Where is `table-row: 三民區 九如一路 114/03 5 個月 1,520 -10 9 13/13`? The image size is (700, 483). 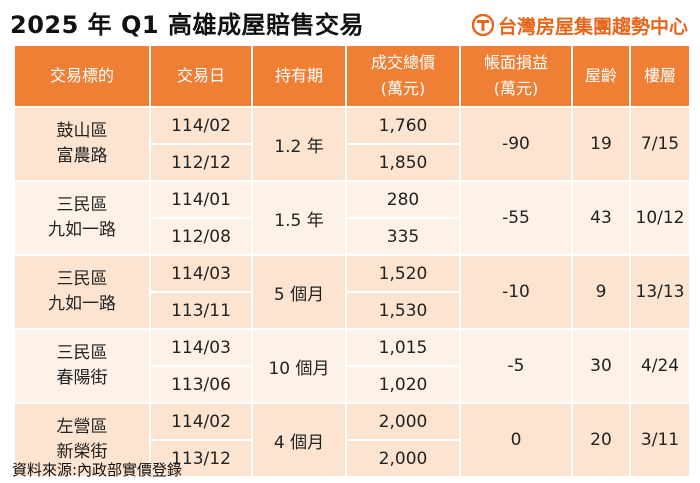 table-row: 三民區 九如一路 114/03 5 個月 1,520 -10 9 13/13 is located at coordinates (352, 292).